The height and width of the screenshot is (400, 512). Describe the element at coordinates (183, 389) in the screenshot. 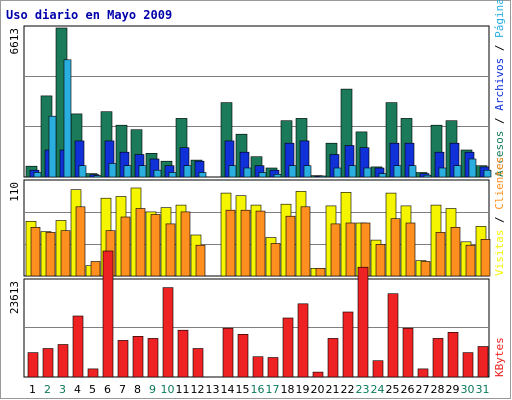

I see `x-tick-label: 11` at that location.